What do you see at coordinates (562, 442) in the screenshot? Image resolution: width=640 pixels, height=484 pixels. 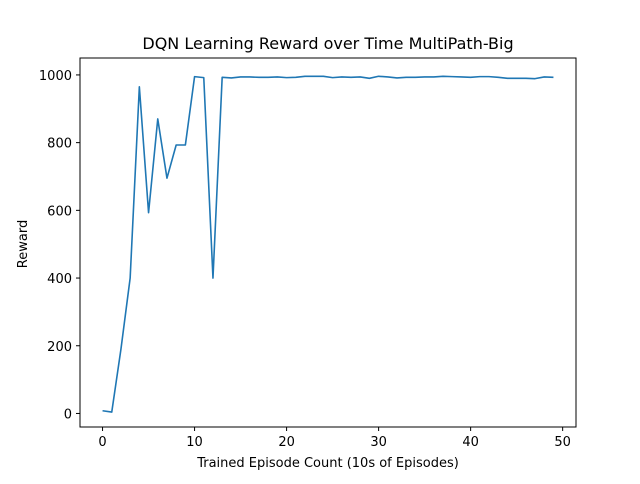 I see `x-tick-label: 50` at bounding box center [562, 442].